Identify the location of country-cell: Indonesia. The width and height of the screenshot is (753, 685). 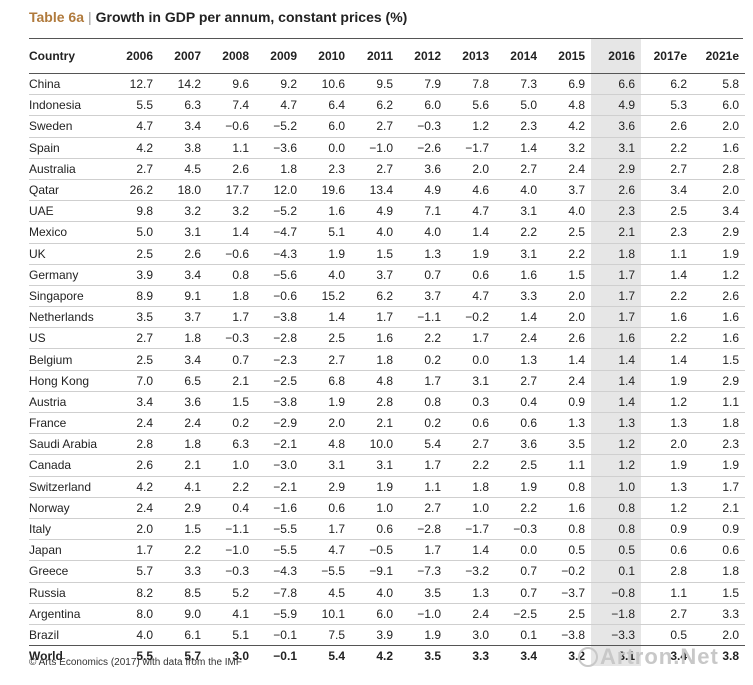
(55, 105).